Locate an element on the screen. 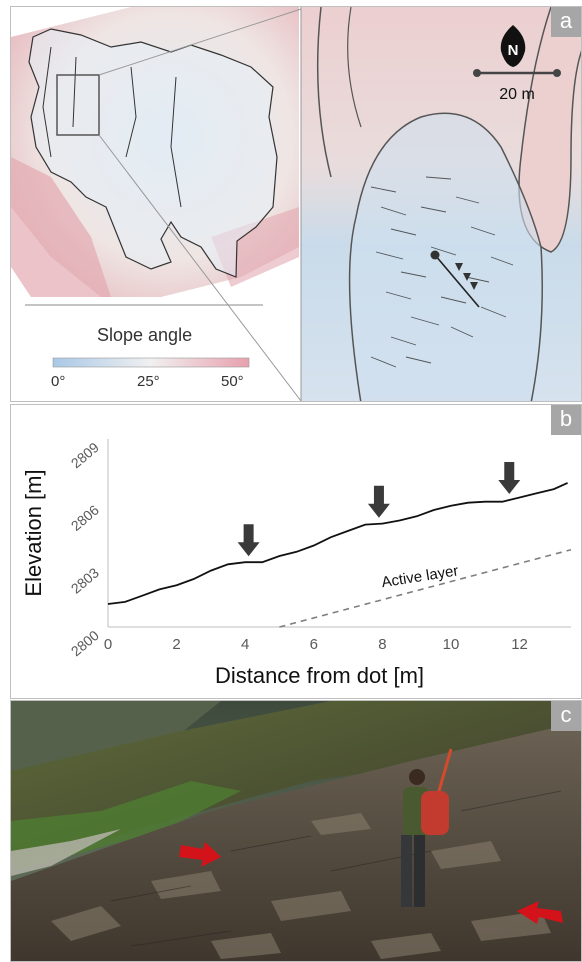 This screenshot has width=582, height=962. panel-a-tag: a is located at coordinates (566, 22).